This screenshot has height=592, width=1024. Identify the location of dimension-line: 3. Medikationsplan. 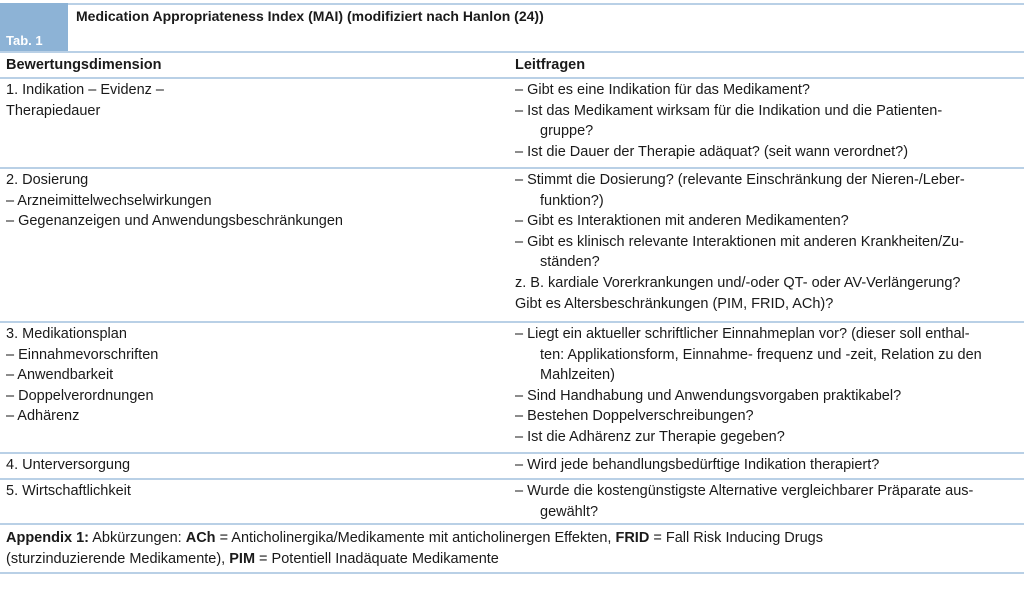
(66, 334).